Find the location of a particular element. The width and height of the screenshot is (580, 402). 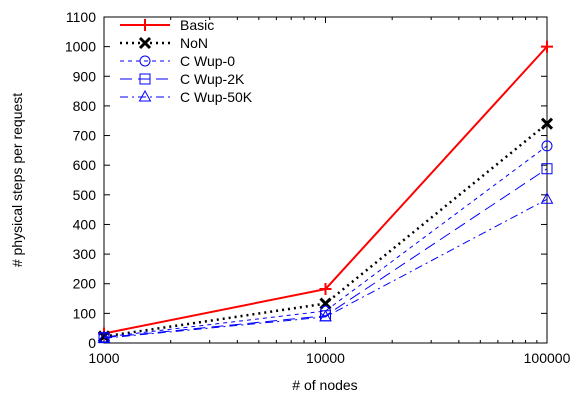

x-tick-label: 10000 is located at coordinates (325, 358).